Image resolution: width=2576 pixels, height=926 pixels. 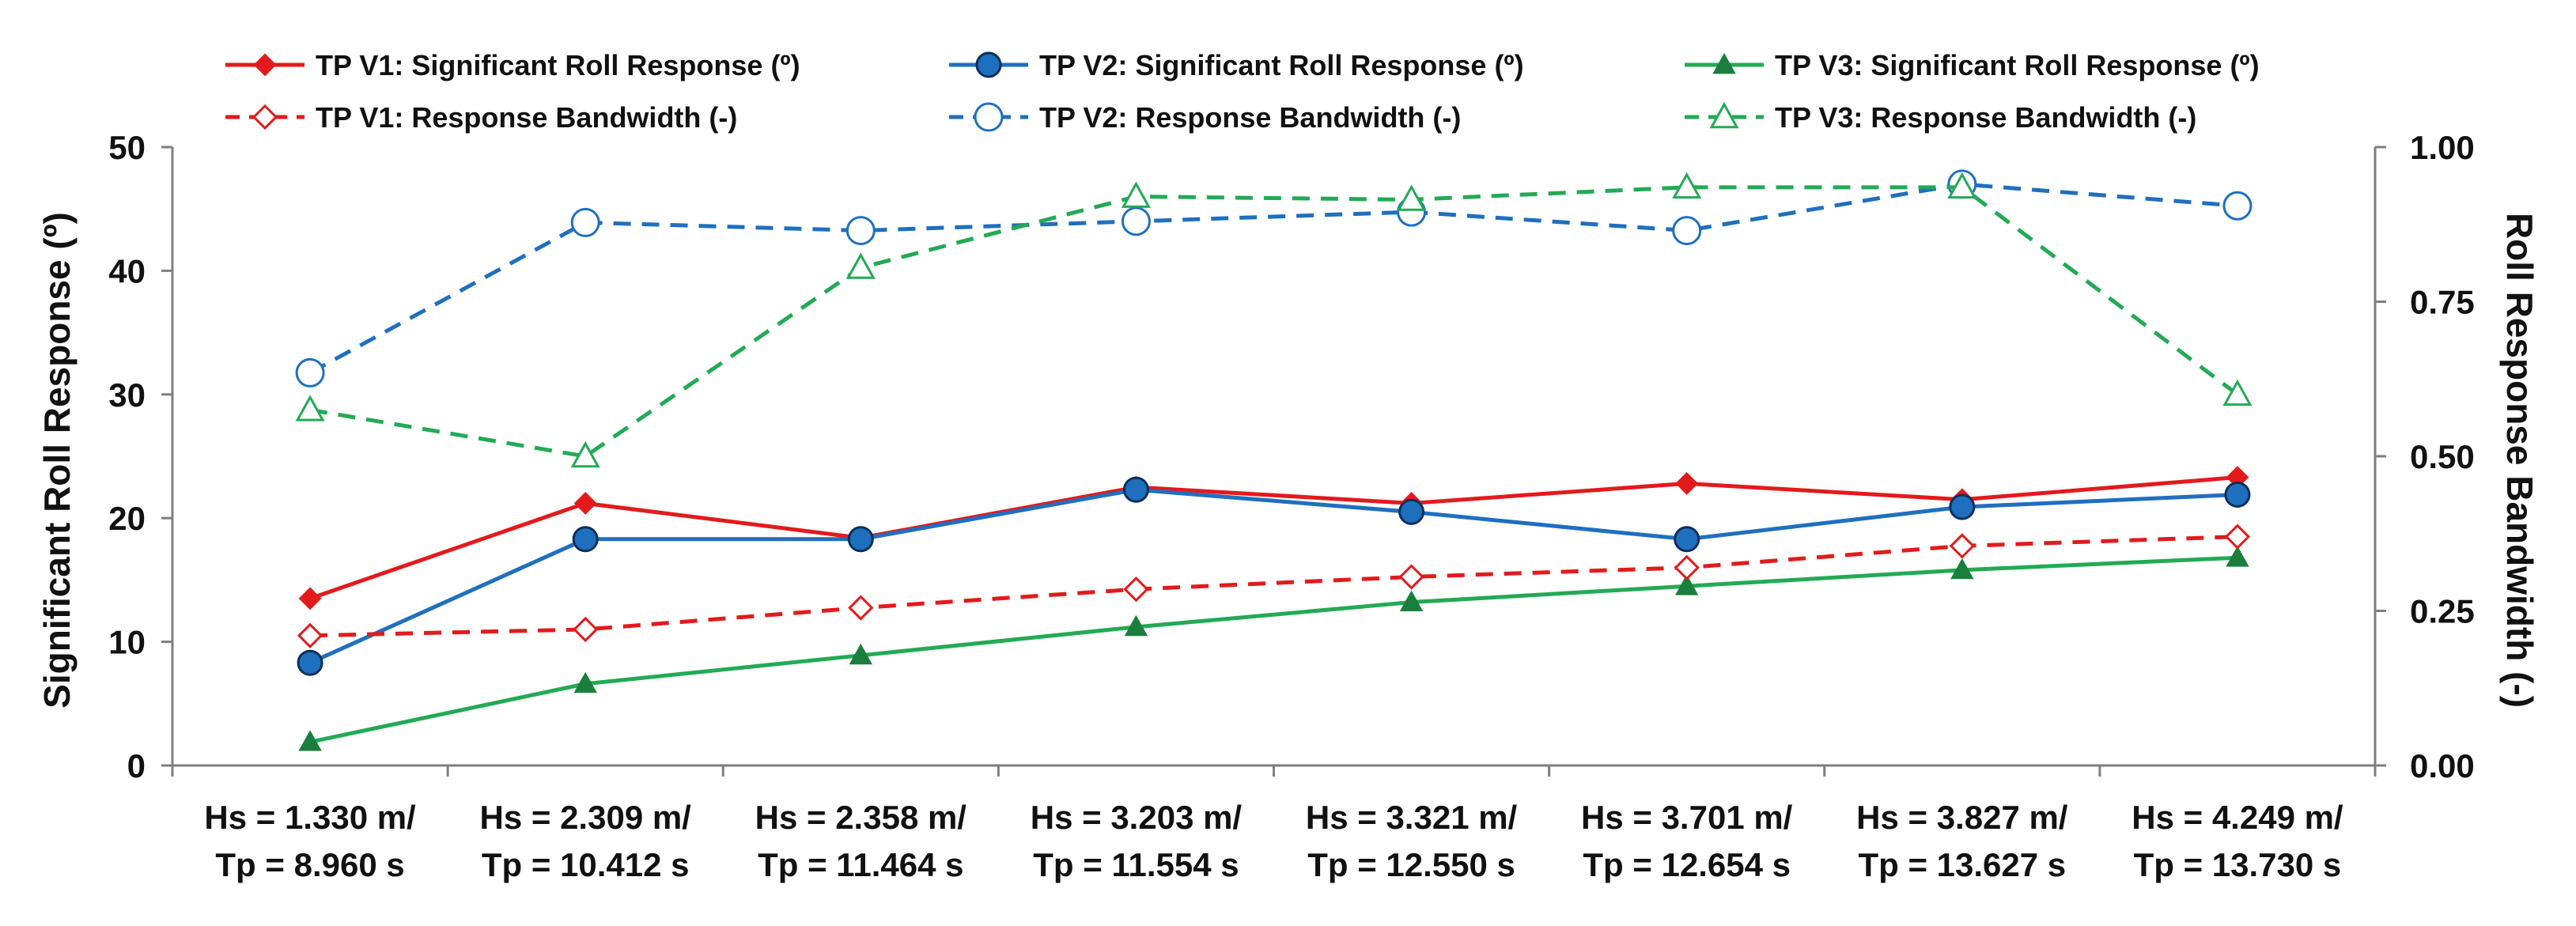 I want to click on legend-item: TP V1: Response Bandwidth (-), so click(x=481, y=117).